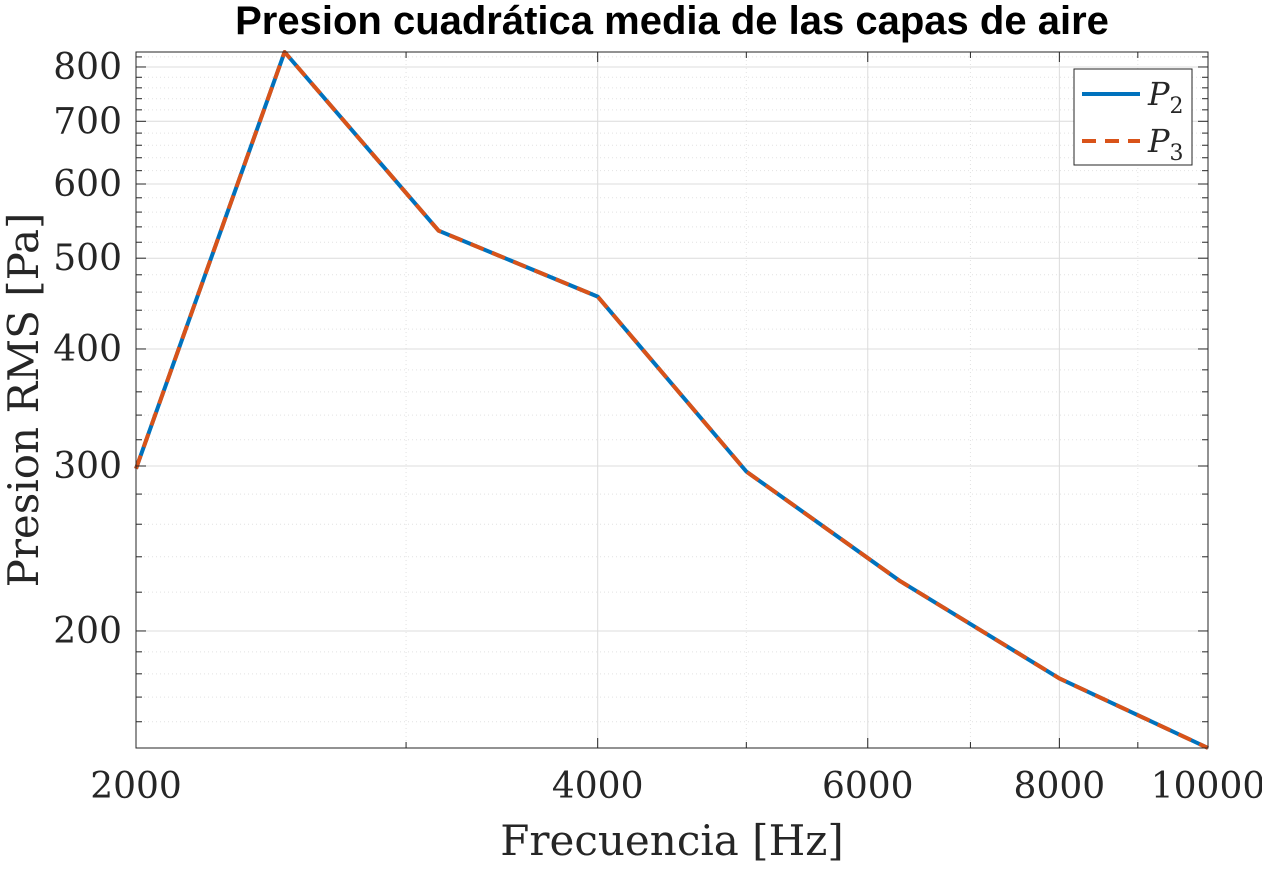 Image resolution: width=1262 pixels, height=872 pixels. I want to click on x-tick-label: 10000, so click(1206, 786).